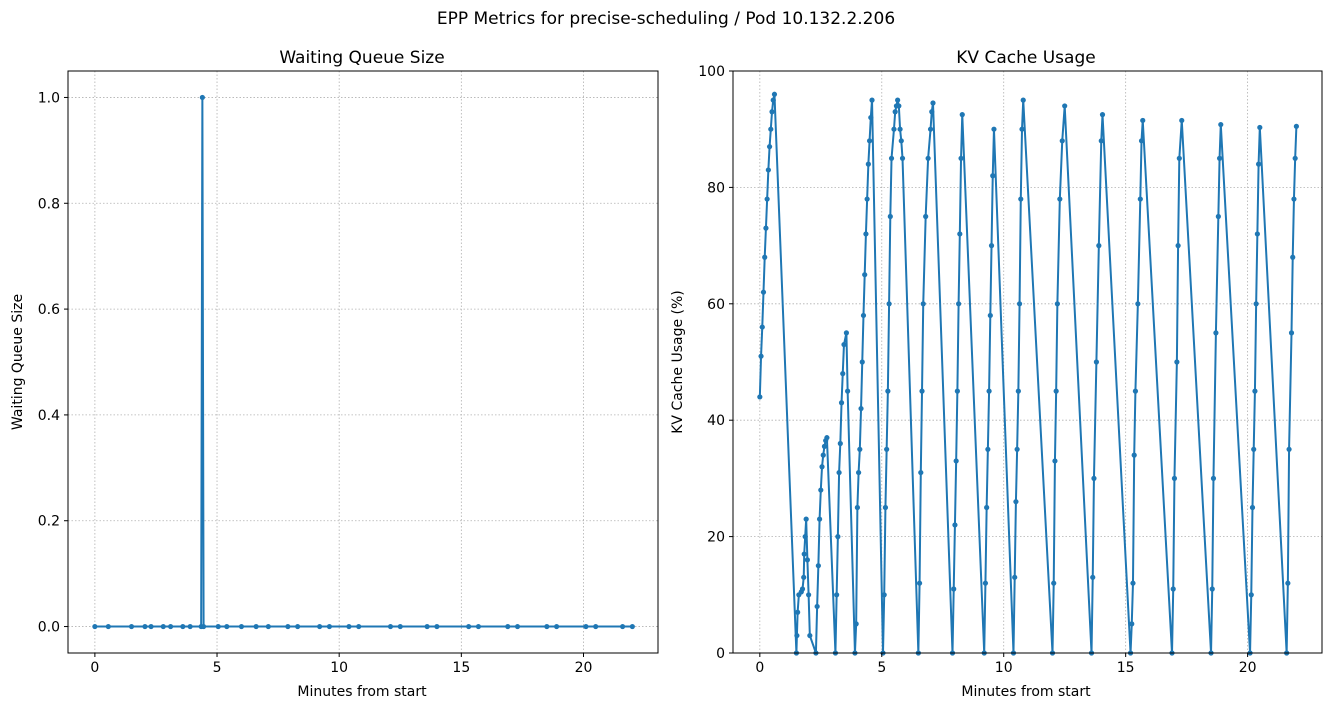 The image size is (1332, 710). Describe the element at coordinates (1126, 668) in the screenshot. I see `x-tick-label: 15` at that location.